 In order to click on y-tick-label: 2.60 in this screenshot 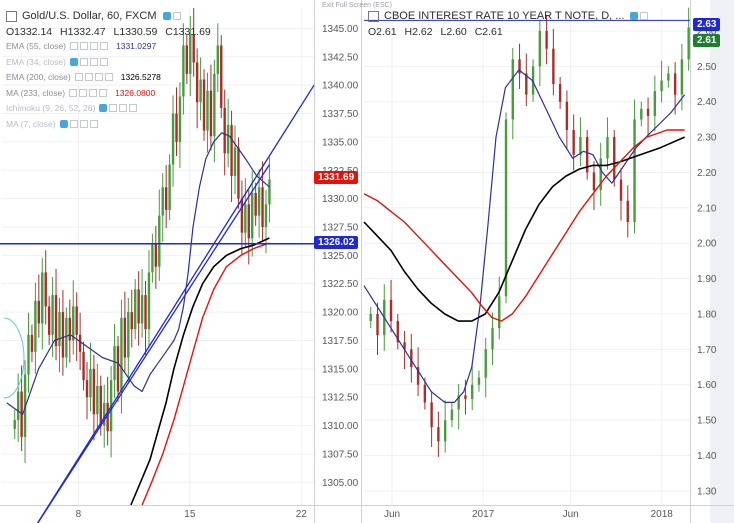, I will do `click(707, 31)`.